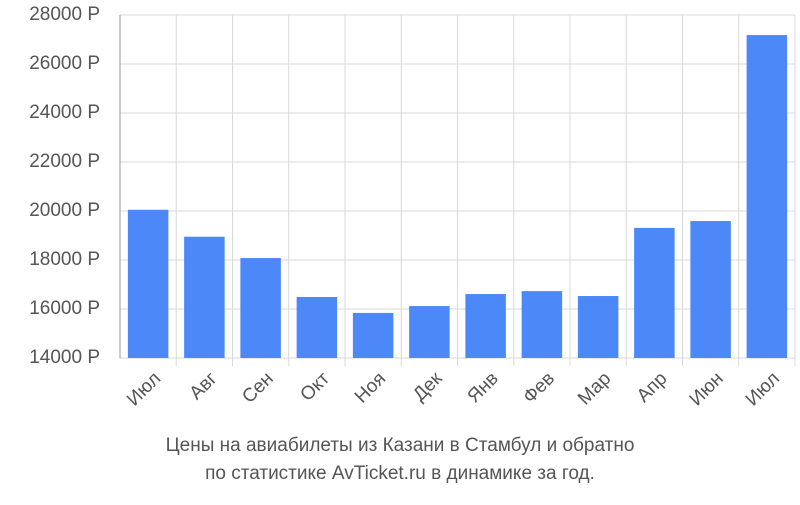  I want to click on y-tick-label: 14000 Р, so click(64, 357).